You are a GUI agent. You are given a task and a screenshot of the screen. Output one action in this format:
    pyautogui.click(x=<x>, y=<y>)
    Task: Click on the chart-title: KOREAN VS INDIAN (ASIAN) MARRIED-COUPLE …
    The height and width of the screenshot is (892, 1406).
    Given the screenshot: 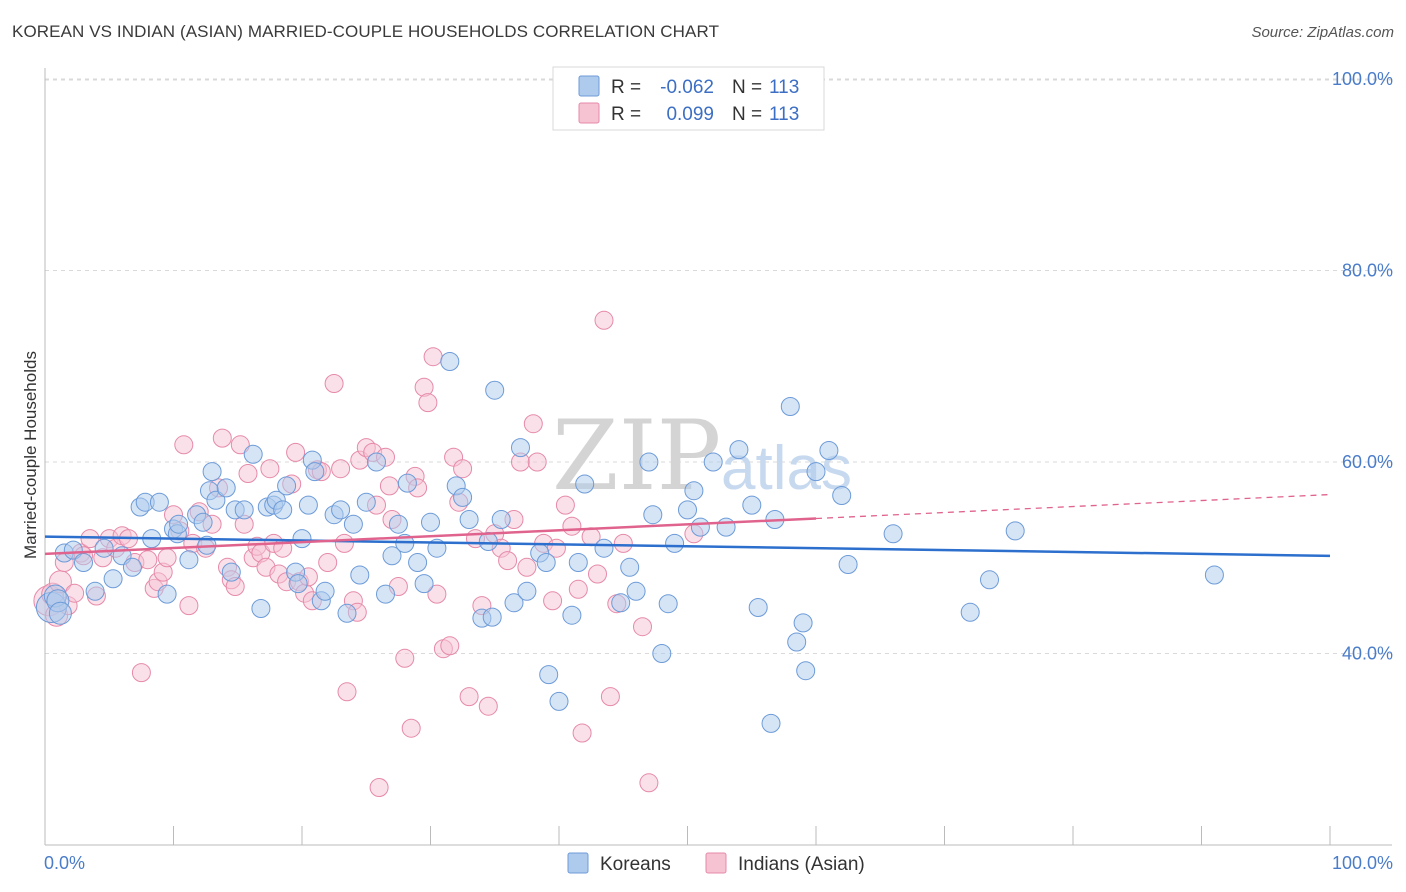 What is the action you would take?
    pyautogui.click(x=366, y=31)
    